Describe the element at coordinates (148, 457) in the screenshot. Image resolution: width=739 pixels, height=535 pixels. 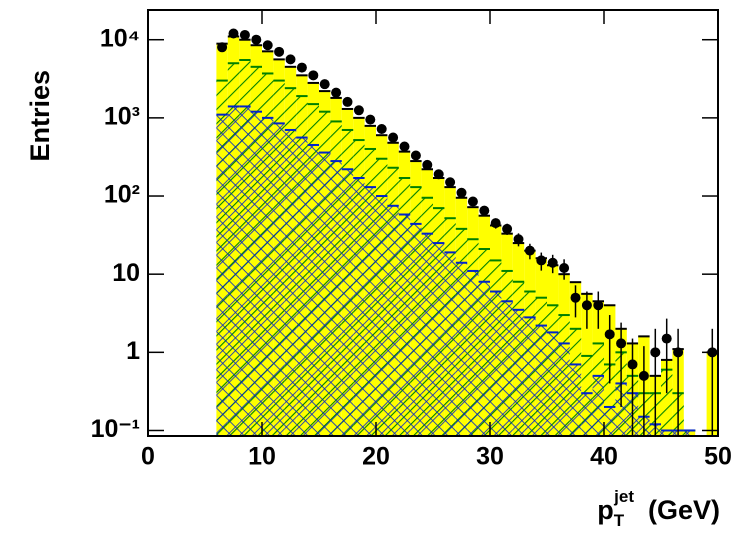
I see `x-tick-label: 0` at that location.